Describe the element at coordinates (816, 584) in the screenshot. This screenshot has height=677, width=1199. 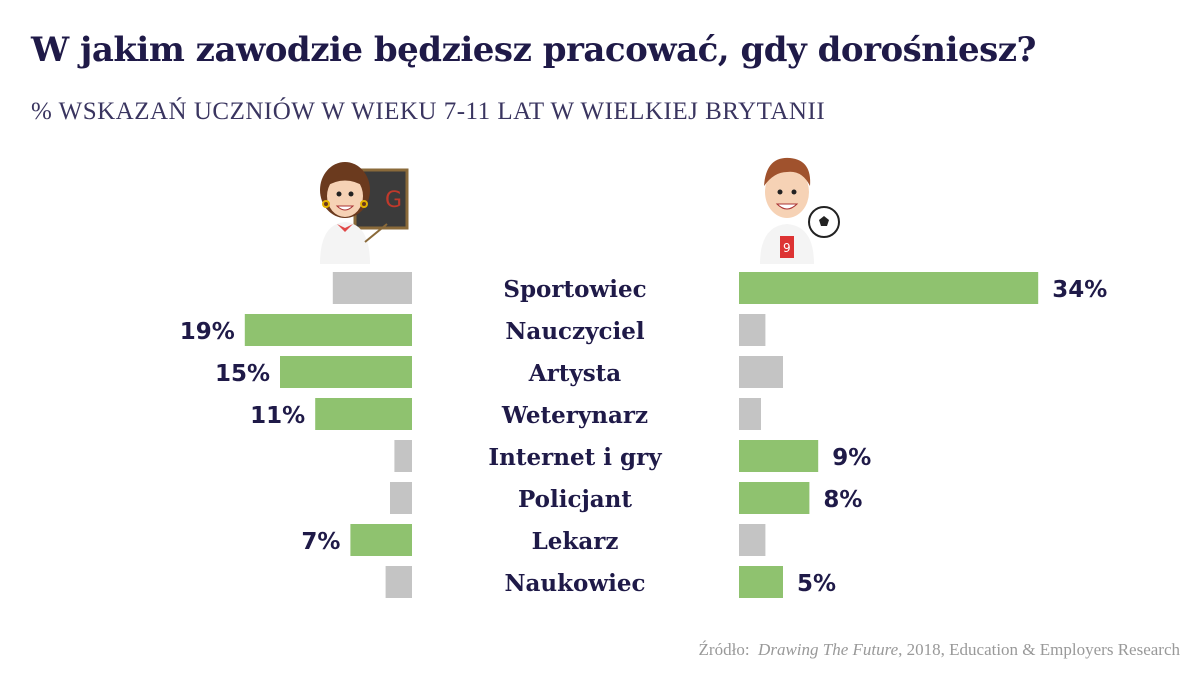
I see `data-label: 5%` at that location.